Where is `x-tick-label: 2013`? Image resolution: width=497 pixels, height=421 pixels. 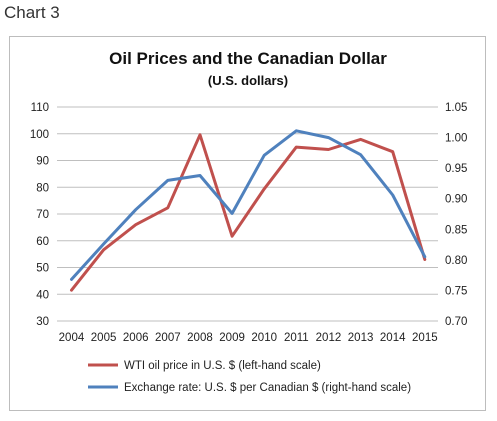 x-tick-label: 2013 is located at coordinates (361, 338).